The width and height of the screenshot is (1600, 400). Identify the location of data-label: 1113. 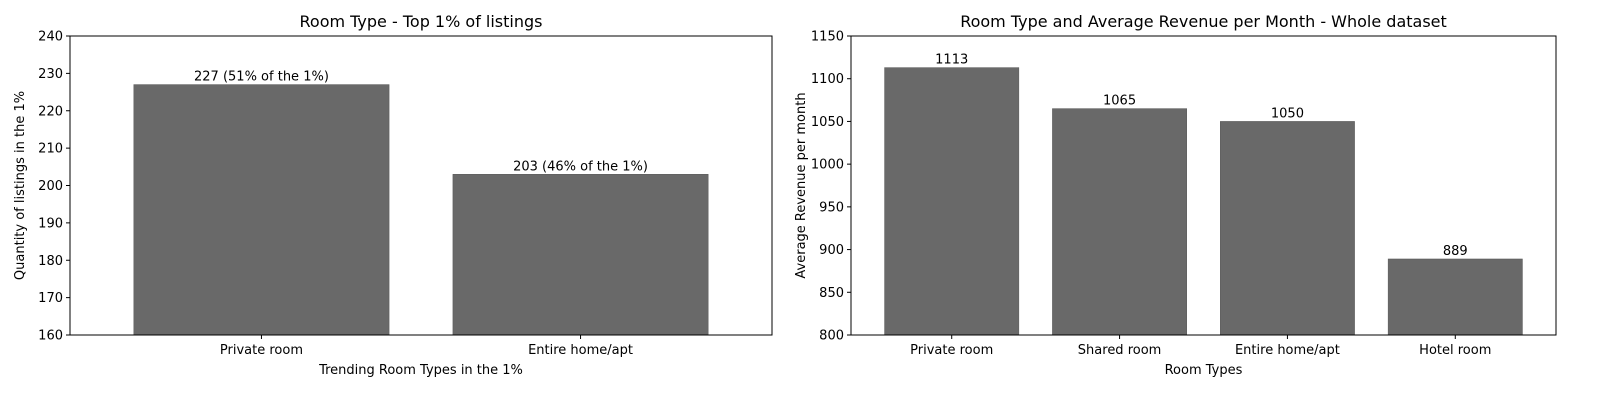
(951, 60).